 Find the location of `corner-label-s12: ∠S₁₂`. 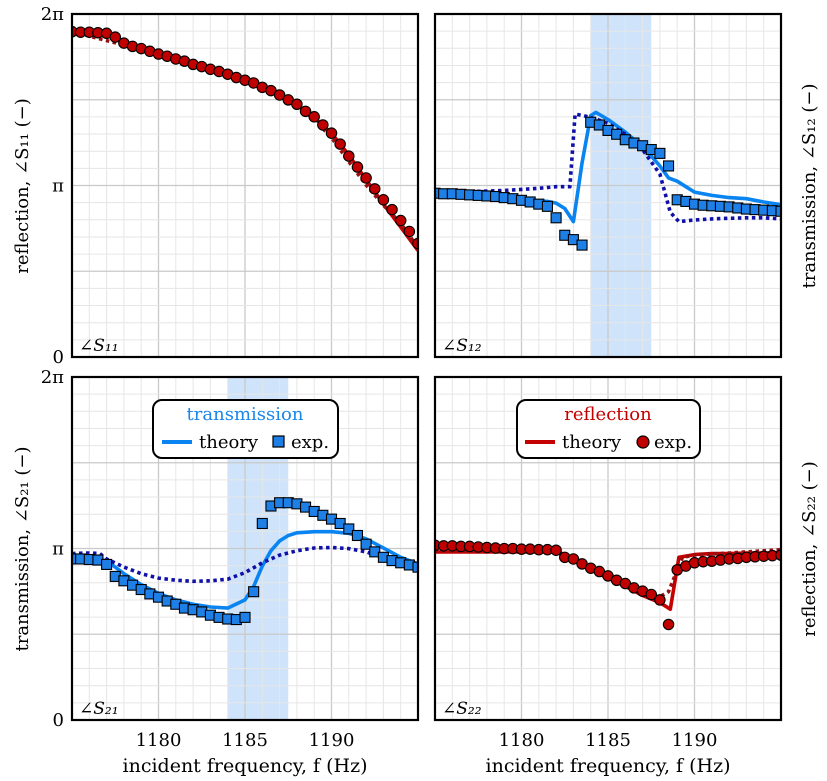

corner-label-s12: ∠S₁₂ is located at coordinates (462, 346).